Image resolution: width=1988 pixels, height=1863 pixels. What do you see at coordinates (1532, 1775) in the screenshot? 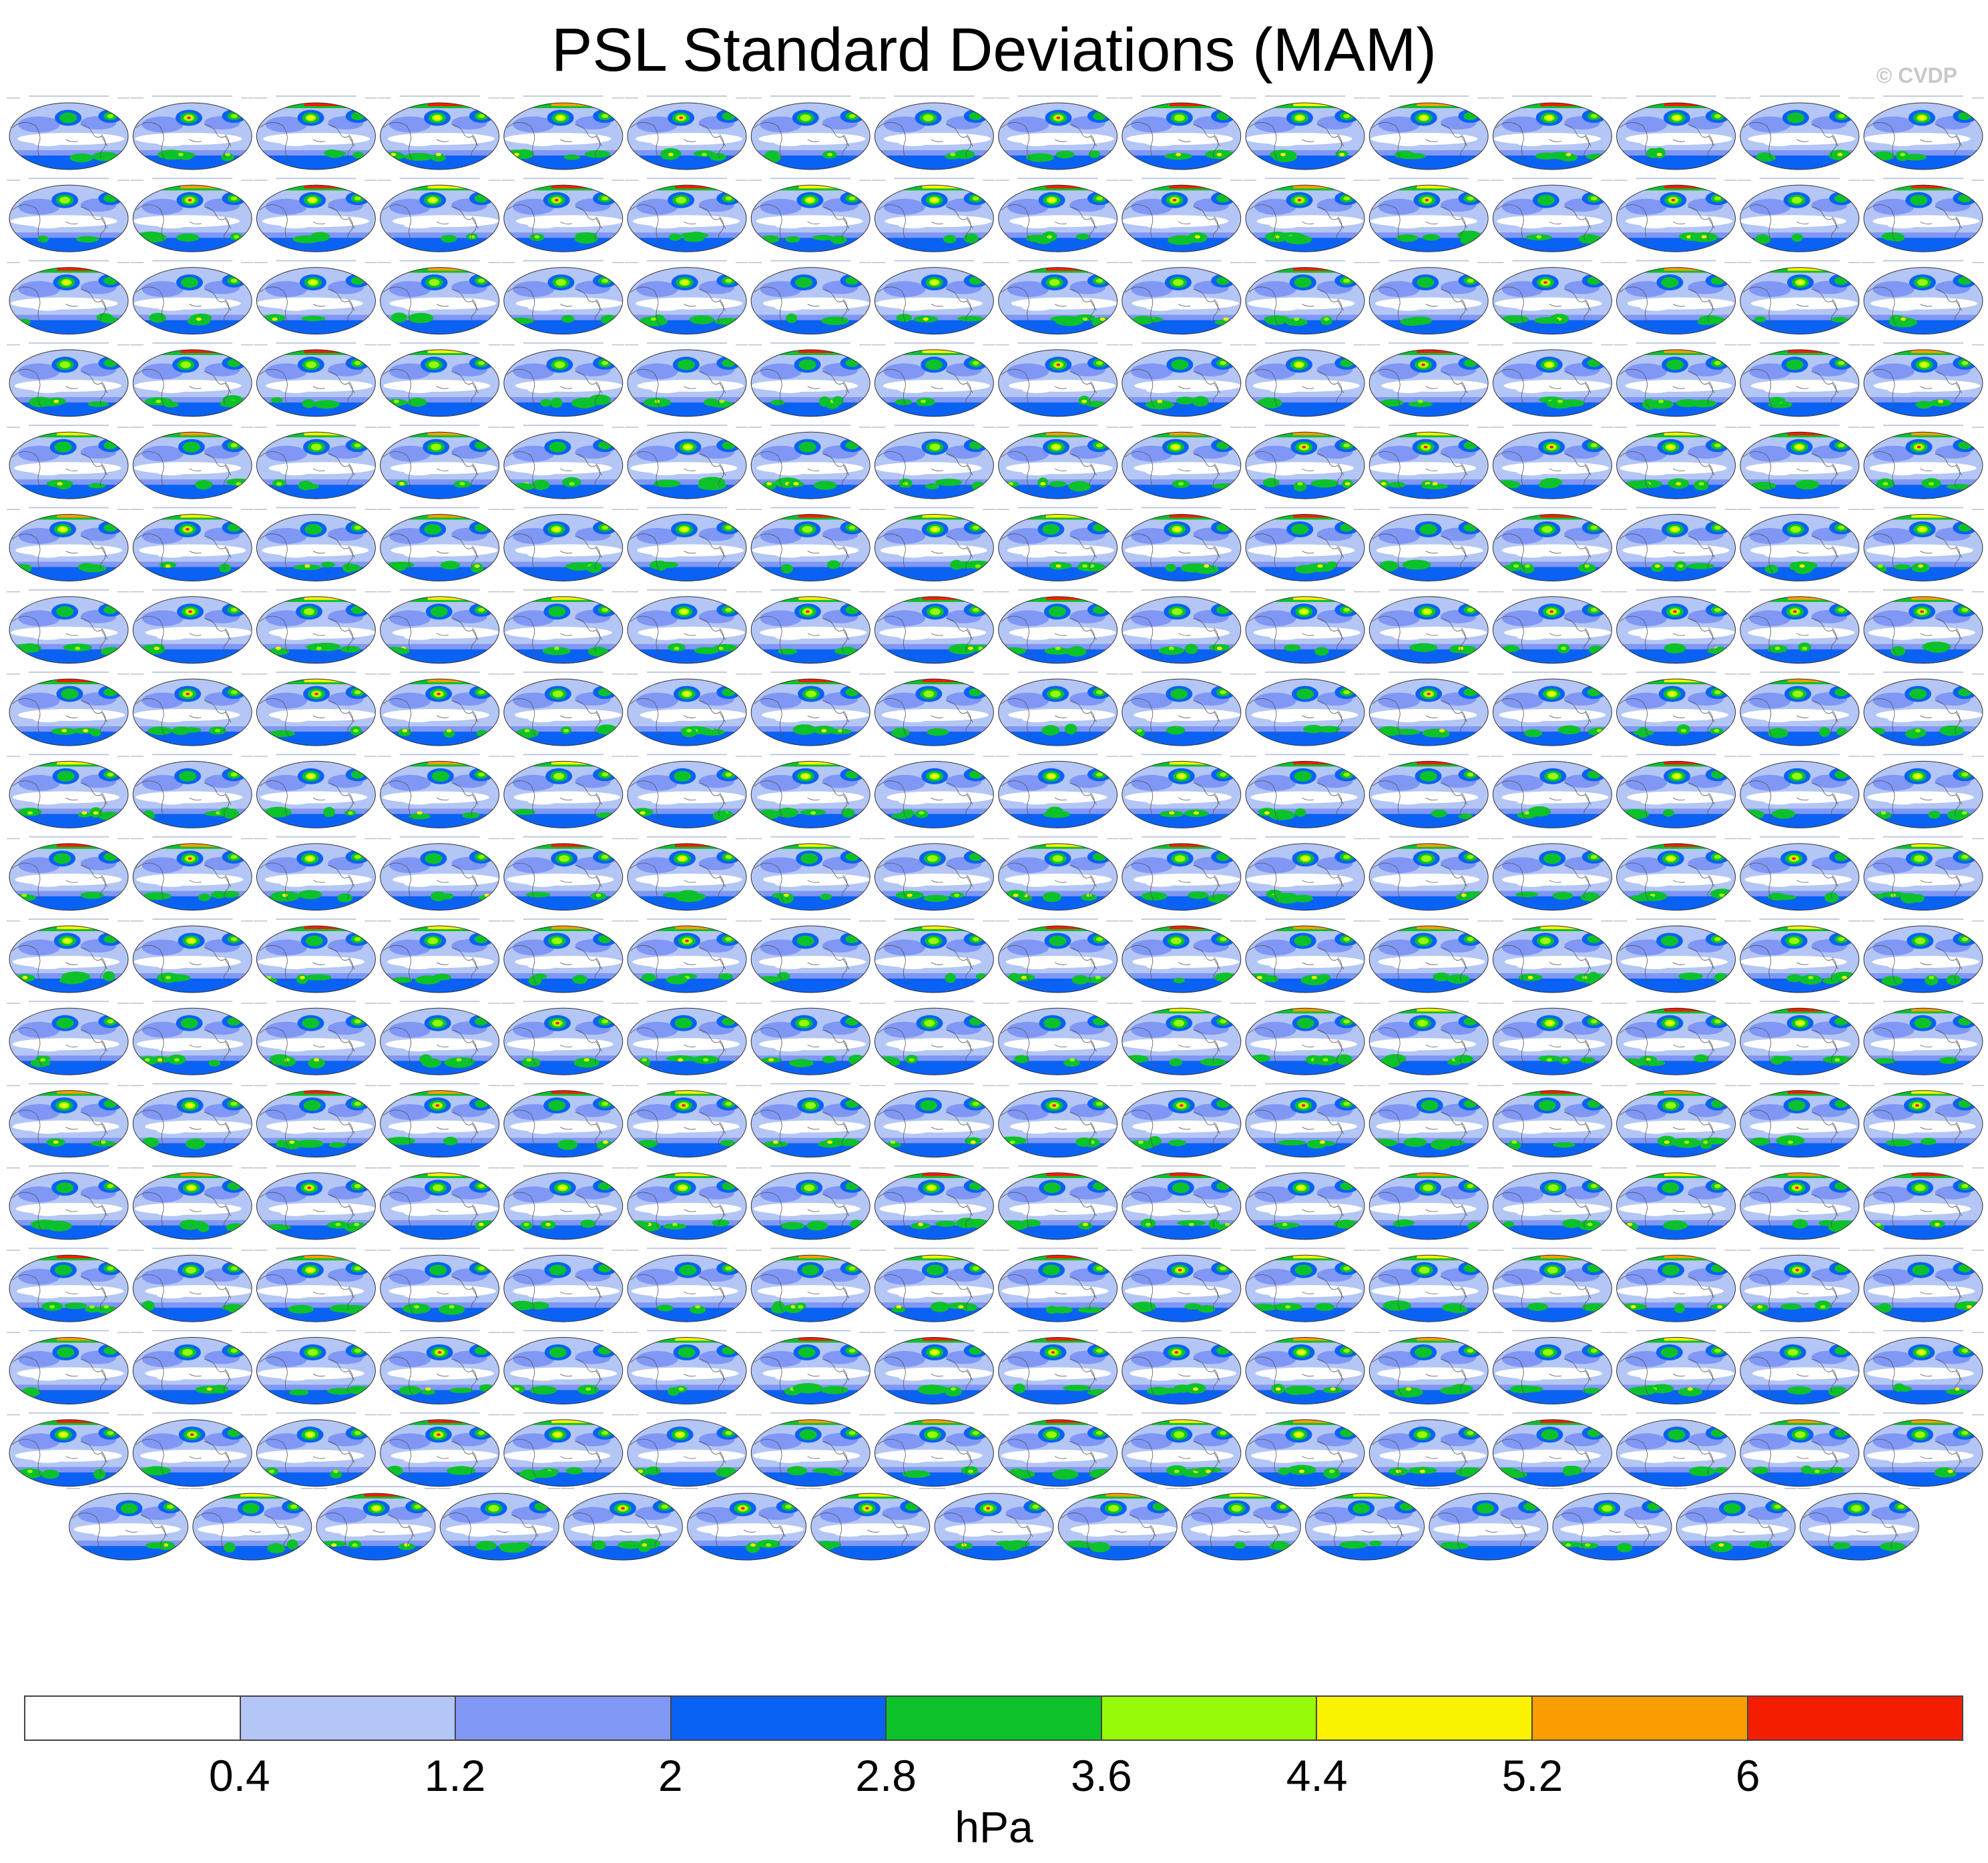
I see `colorbar-tick-label: 5.2` at bounding box center [1532, 1775].